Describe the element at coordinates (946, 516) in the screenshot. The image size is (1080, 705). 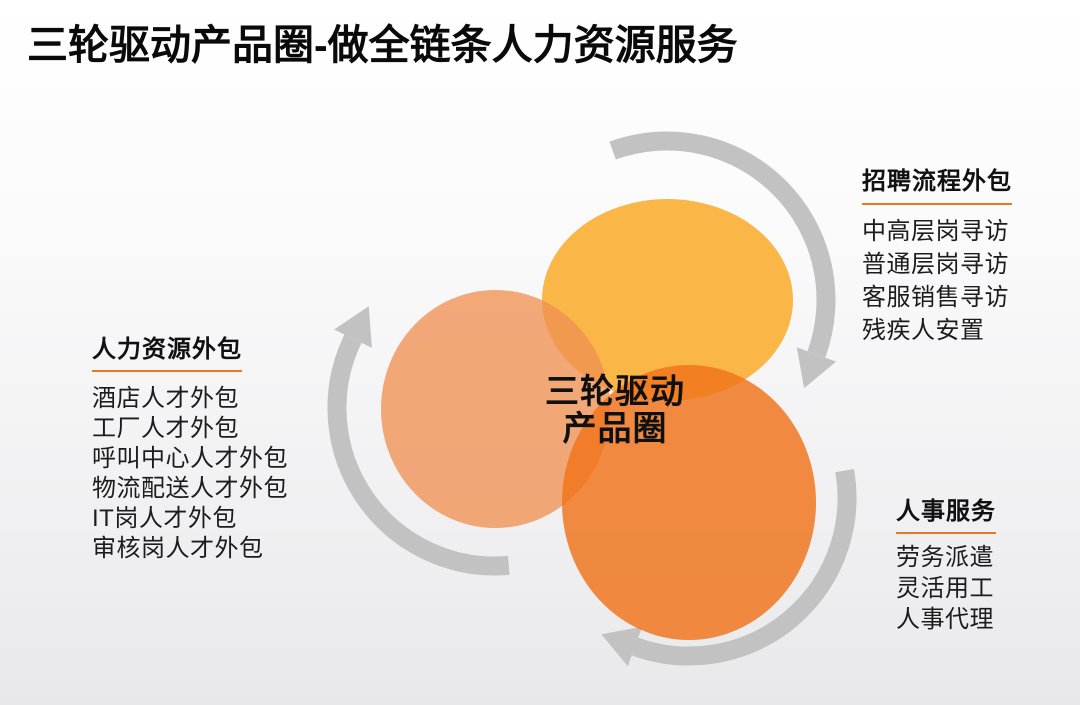
I see `group-heading: 人事服务` at that location.